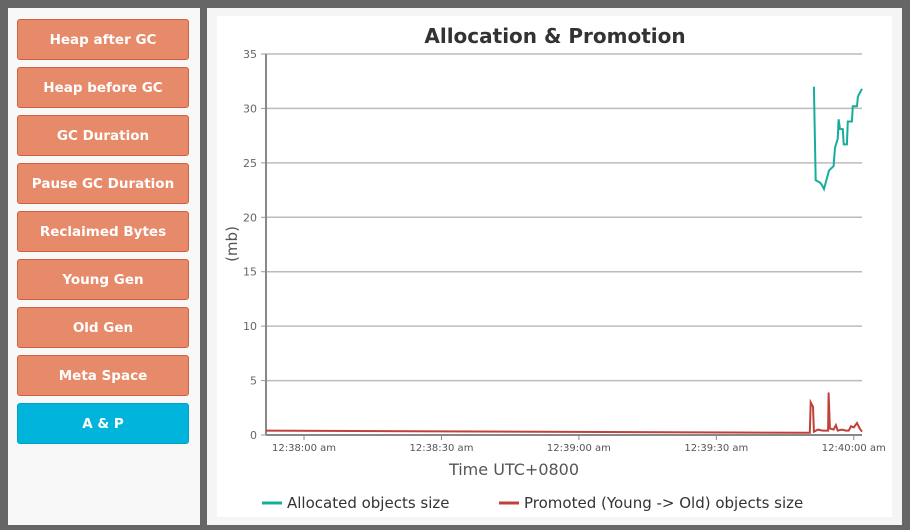 This screenshot has height=530, width=910. Describe the element at coordinates (103, 39) in the screenshot. I see `sidebar-button-heap-after-gc: Heap after GC` at that location.